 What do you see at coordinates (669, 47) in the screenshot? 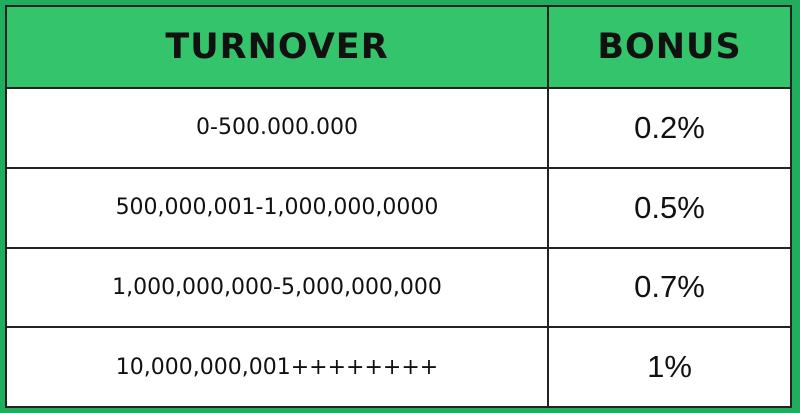
I see `bonus-header: BONUS` at bounding box center [669, 47].